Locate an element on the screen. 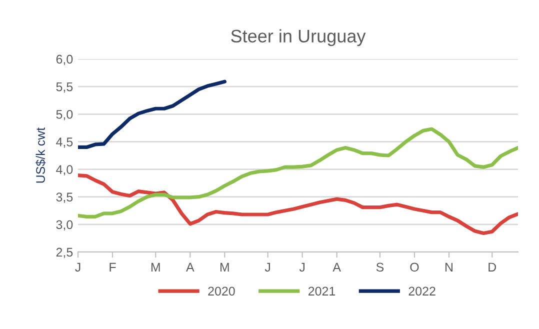  y-tick-label: 5,0 is located at coordinates (64, 115).